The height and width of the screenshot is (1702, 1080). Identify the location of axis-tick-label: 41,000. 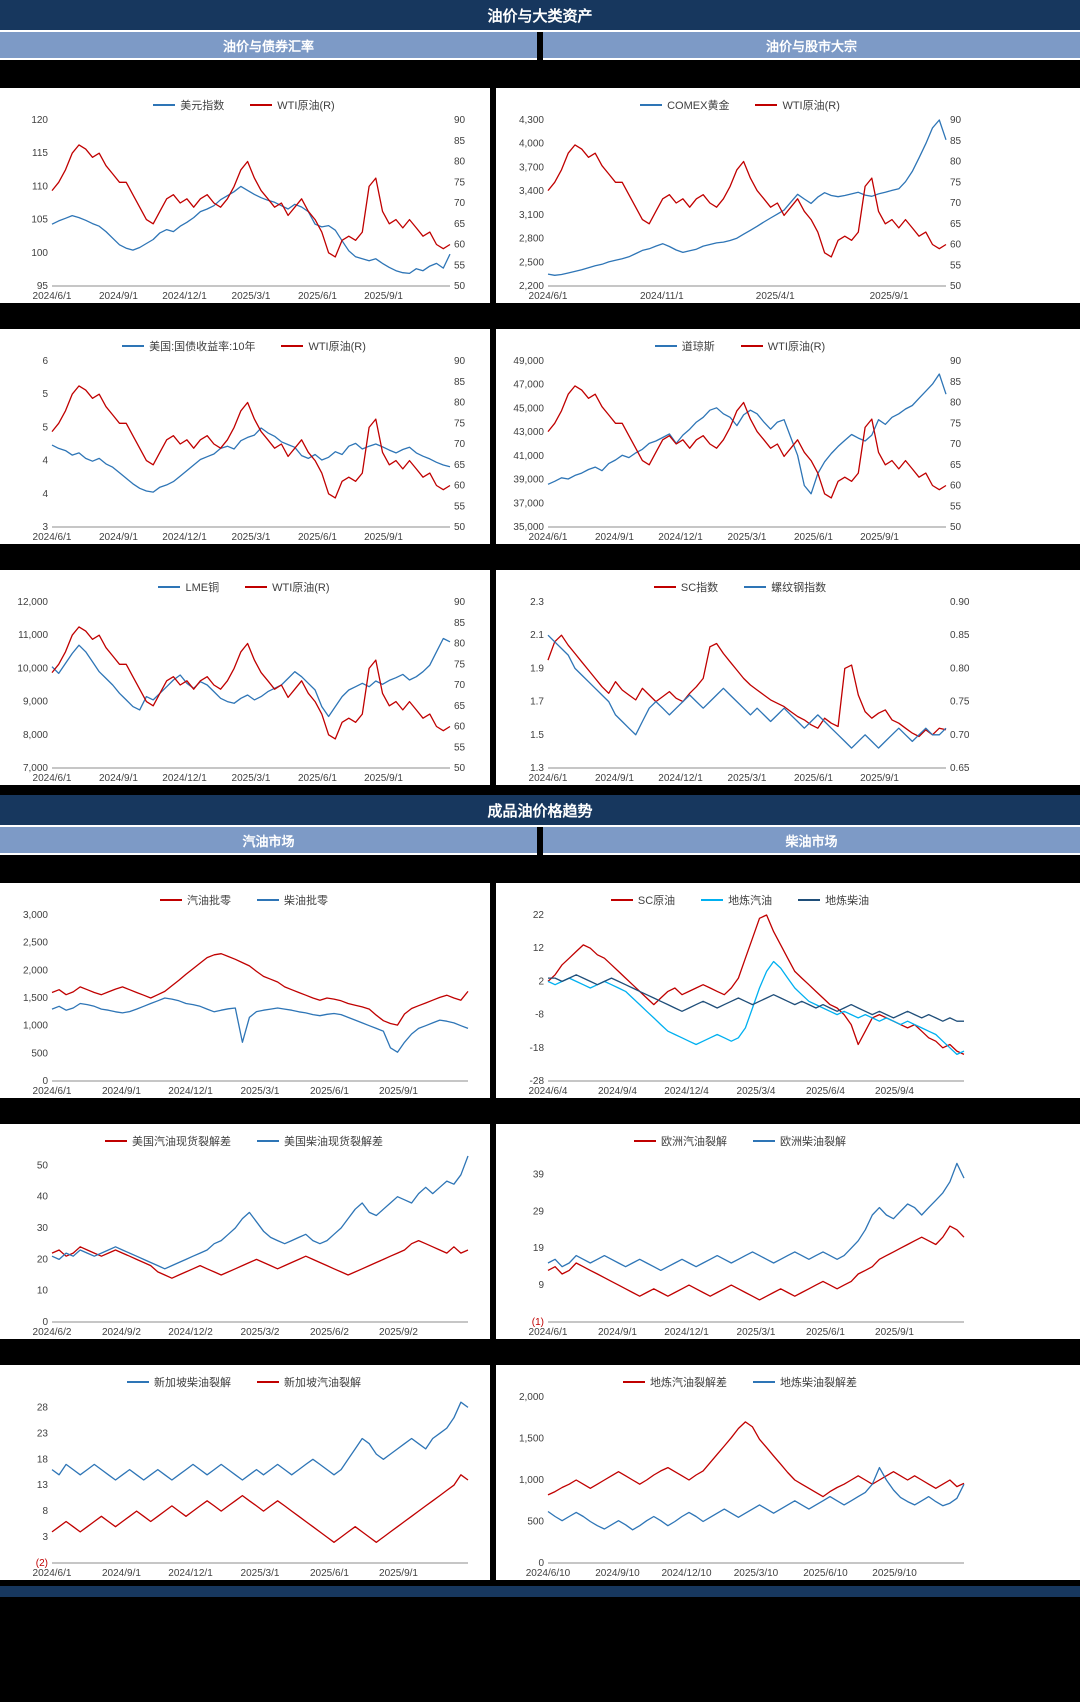
(528, 456).